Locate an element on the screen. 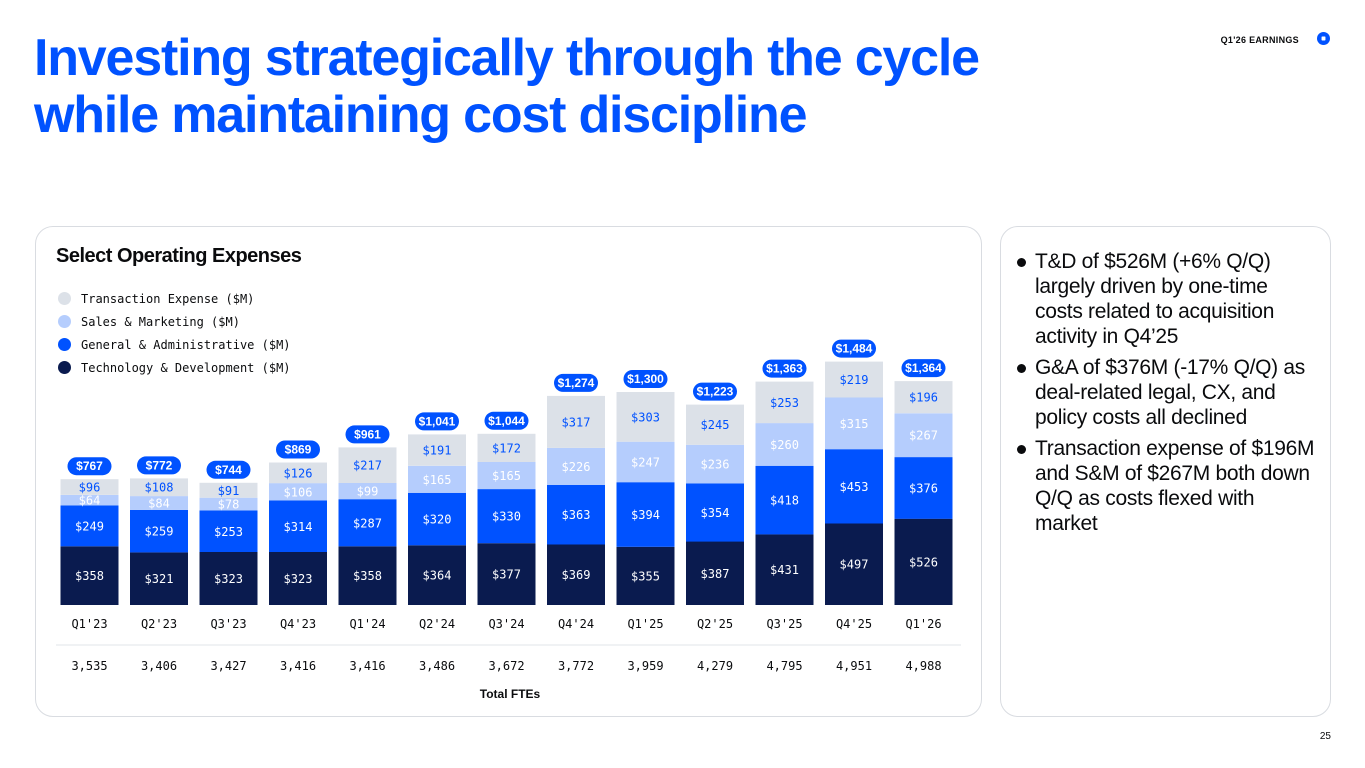 The width and height of the screenshot is (1365, 768). coinbase-logo-icon is located at coordinates (1323, 38).